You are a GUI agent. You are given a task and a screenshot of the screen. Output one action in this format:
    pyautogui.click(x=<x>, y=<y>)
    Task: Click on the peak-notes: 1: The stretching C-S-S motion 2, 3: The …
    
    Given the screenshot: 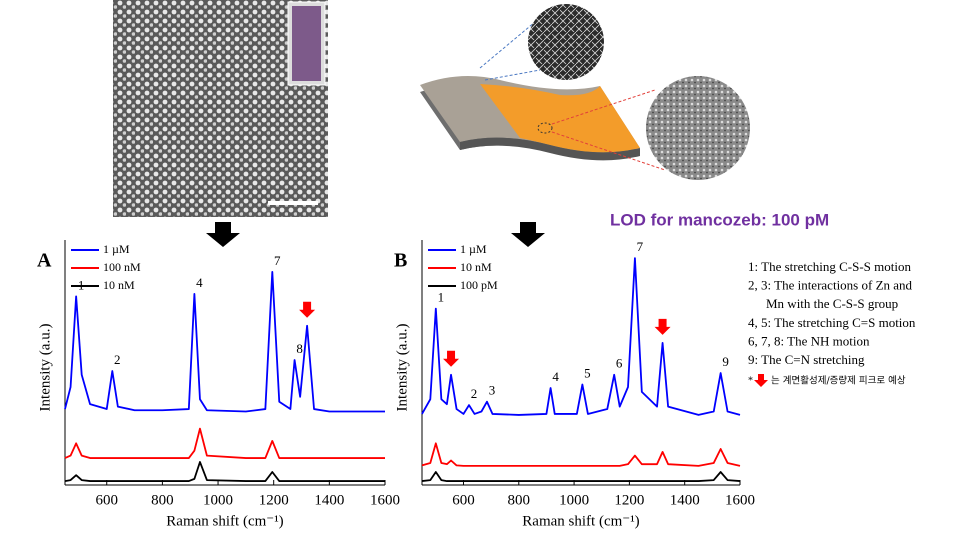 What is the action you would take?
    pyautogui.click(x=832, y=313)
    